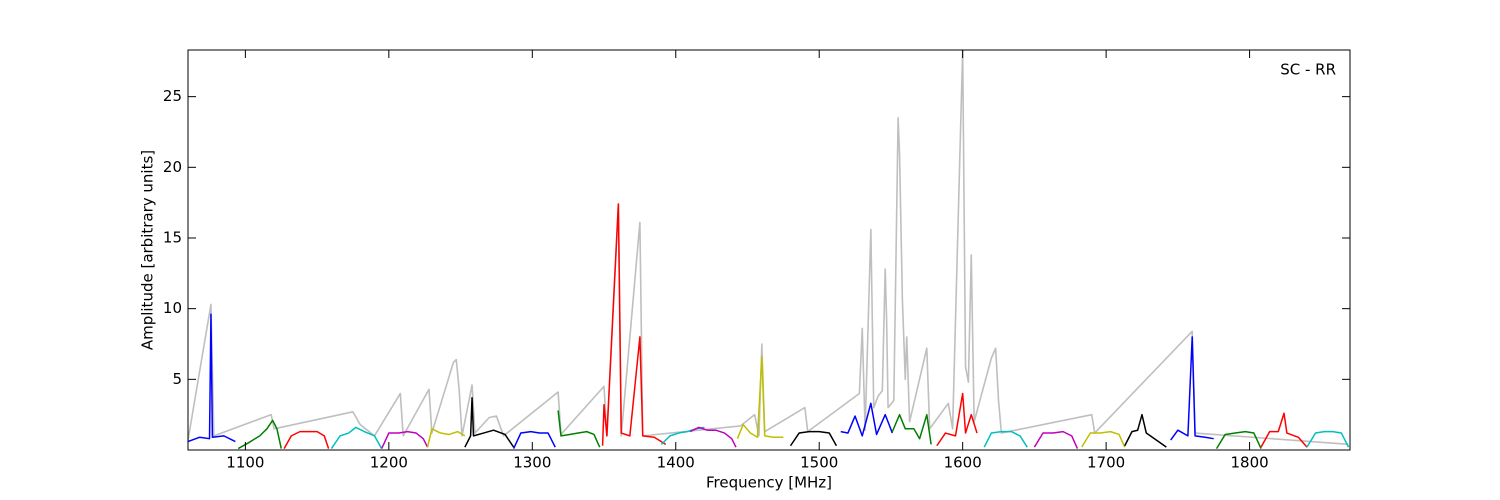 This screenshot has height=500, width=1500. I want to click on x-tick-label: 1300, so click(532, 463).